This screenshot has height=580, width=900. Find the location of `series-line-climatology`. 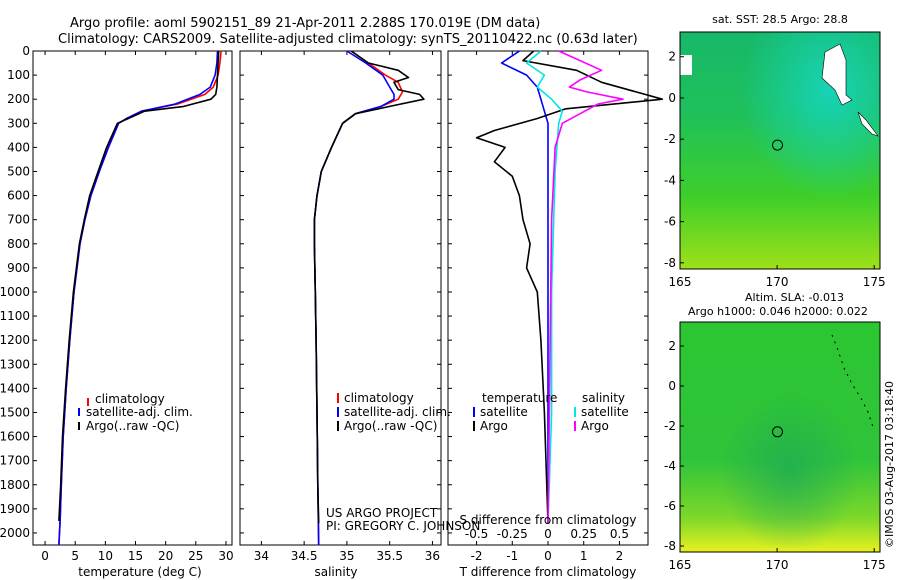

series-line-climatology is located at coordinates (358, 298).